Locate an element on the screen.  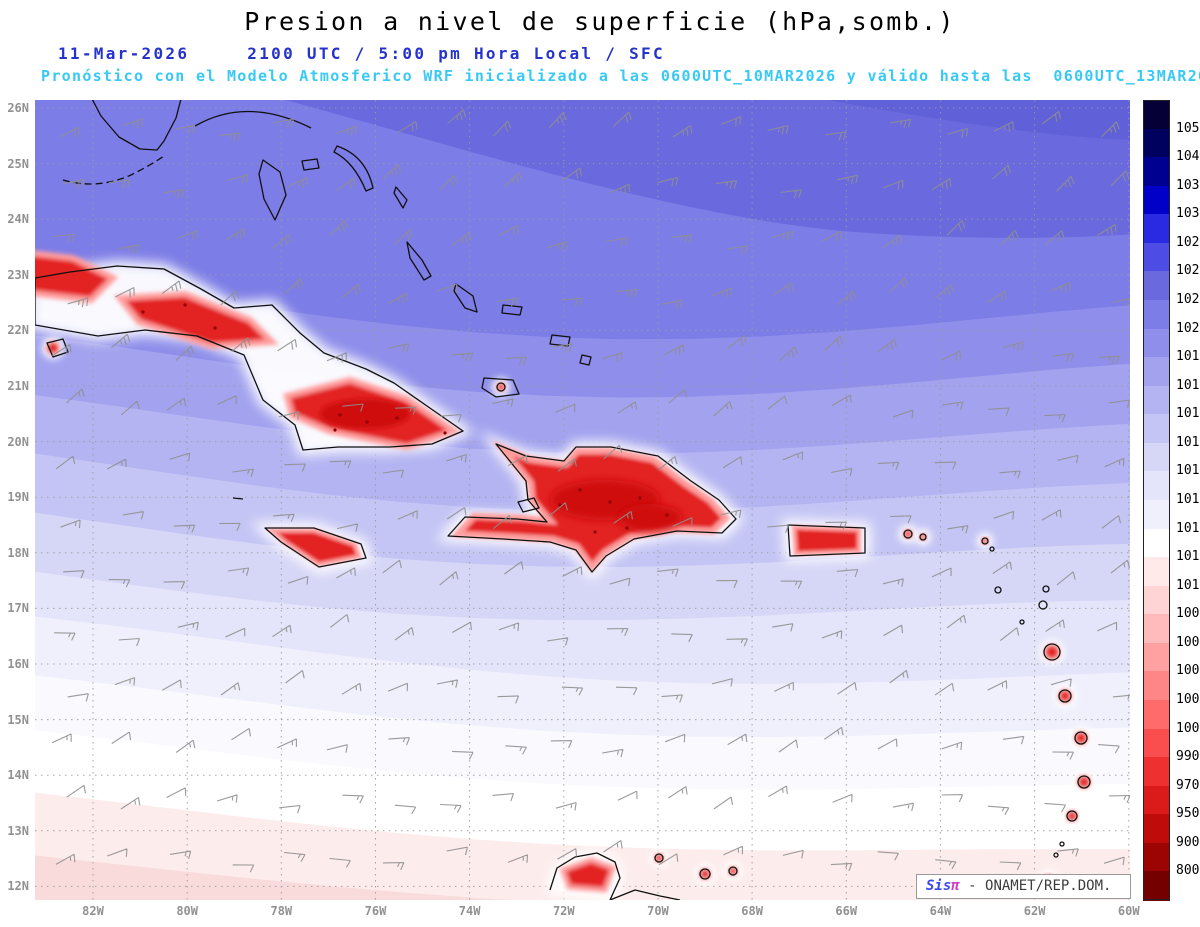
sispi-logo: Sis is located at coordinates (939, 886).